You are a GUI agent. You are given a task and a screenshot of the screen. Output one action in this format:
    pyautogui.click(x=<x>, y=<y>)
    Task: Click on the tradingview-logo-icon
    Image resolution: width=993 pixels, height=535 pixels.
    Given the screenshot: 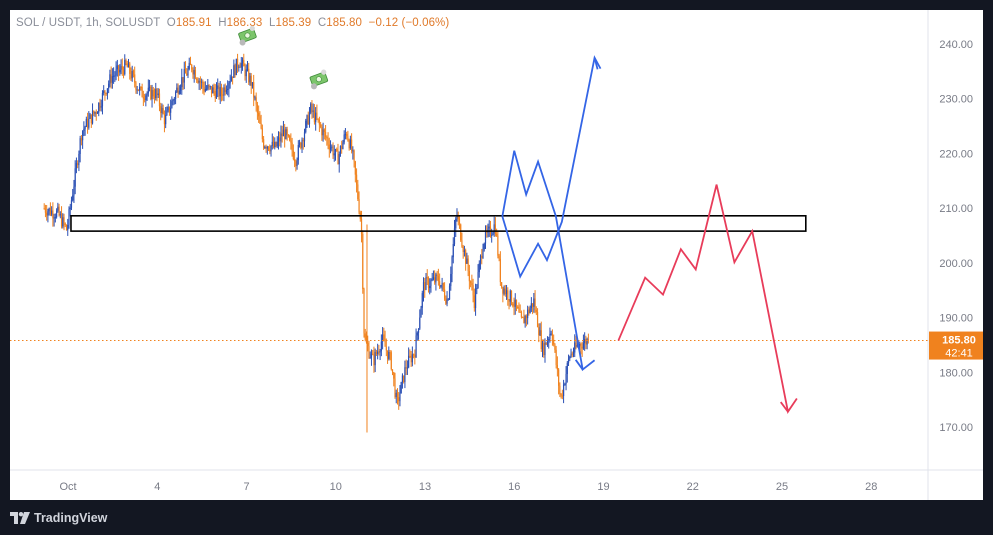 What is the action you would take?
    pyautogui.click(x=20, y=518)
    